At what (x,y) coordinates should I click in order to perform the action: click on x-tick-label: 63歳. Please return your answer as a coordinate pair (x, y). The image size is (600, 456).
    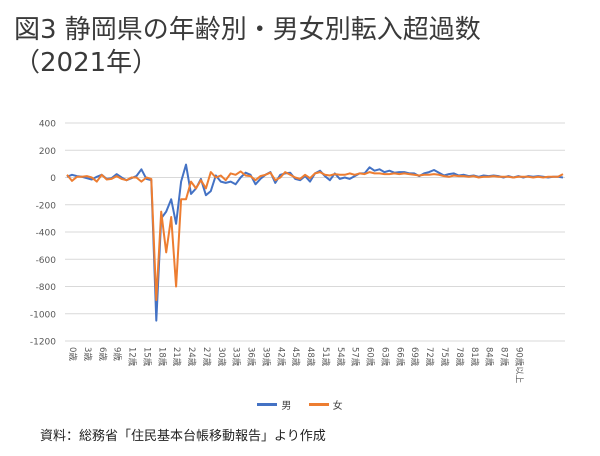
    Looking at the image, I should click on (384, 357).